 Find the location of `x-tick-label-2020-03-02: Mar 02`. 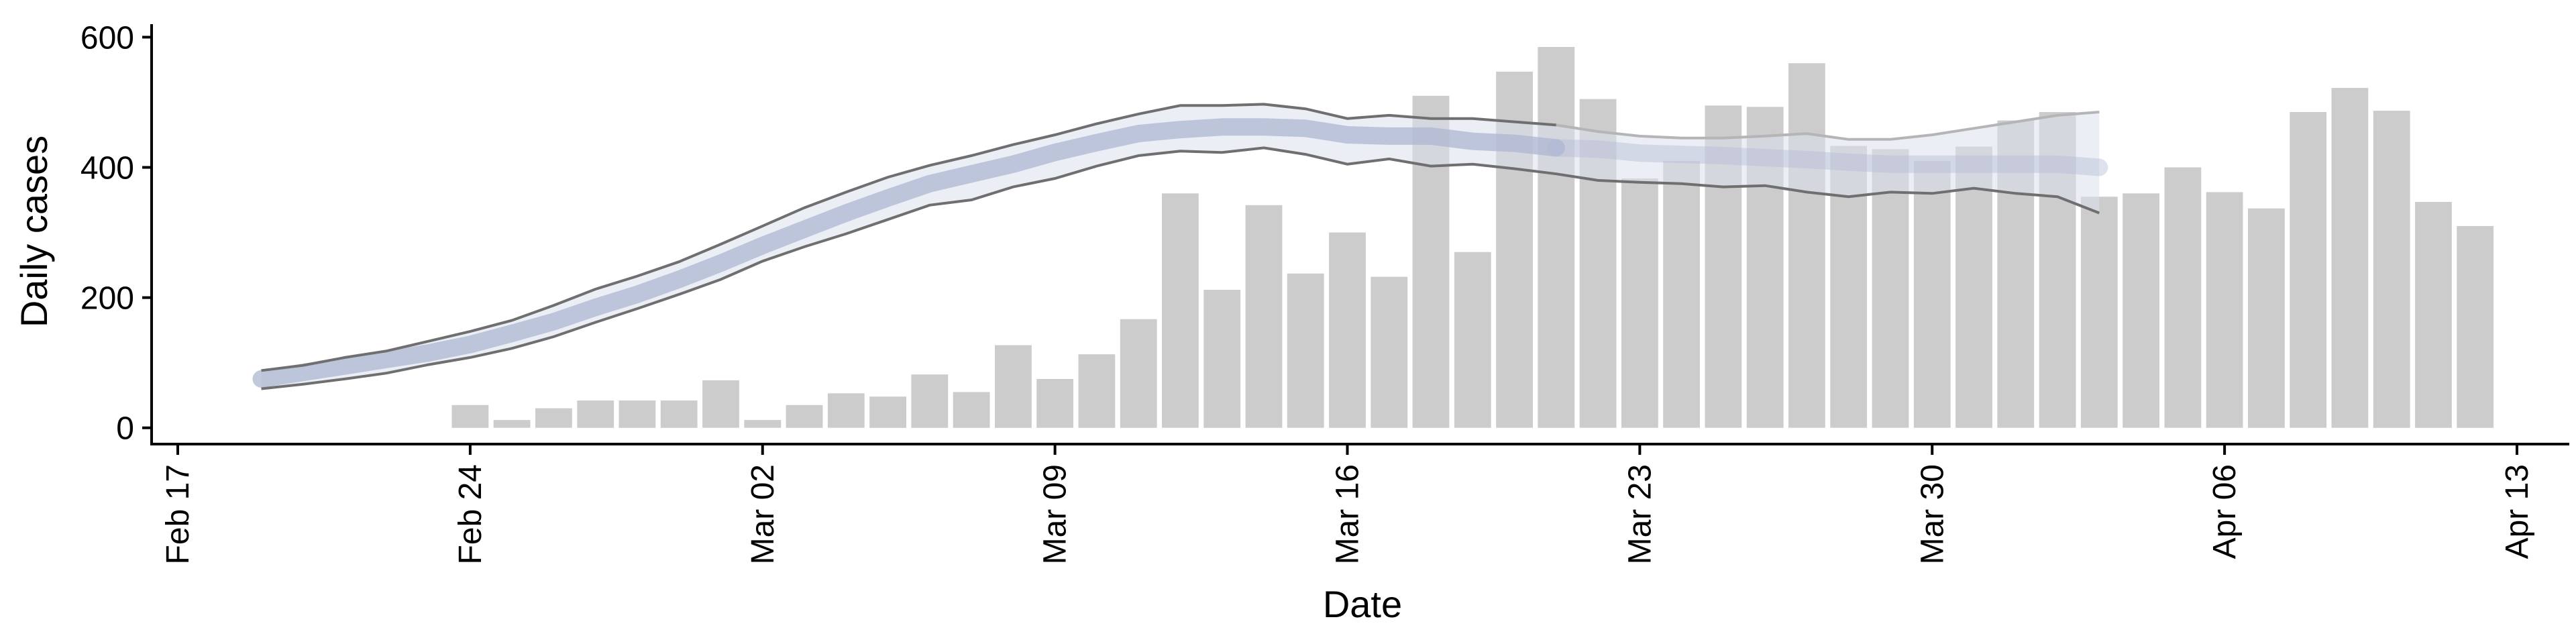

x-tick-label-2020-03-02: Mar 02 is located at coordinates (763, 514).